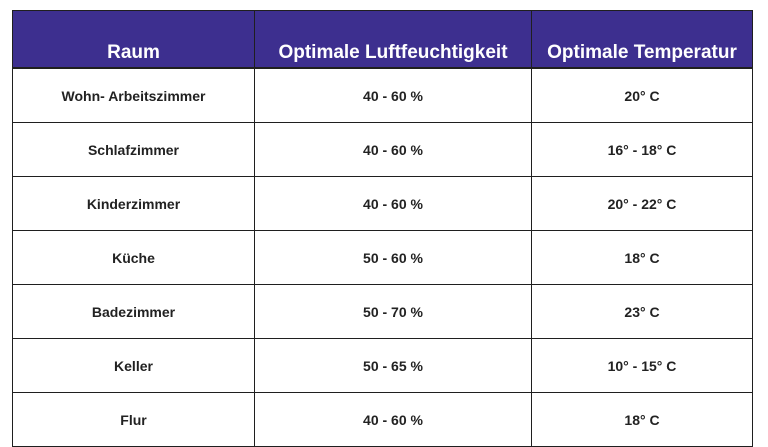  What do you see at coordinates (133, 365) in the screenshot?
I see `cell-room: Keller` at bounding box center [133, 365].